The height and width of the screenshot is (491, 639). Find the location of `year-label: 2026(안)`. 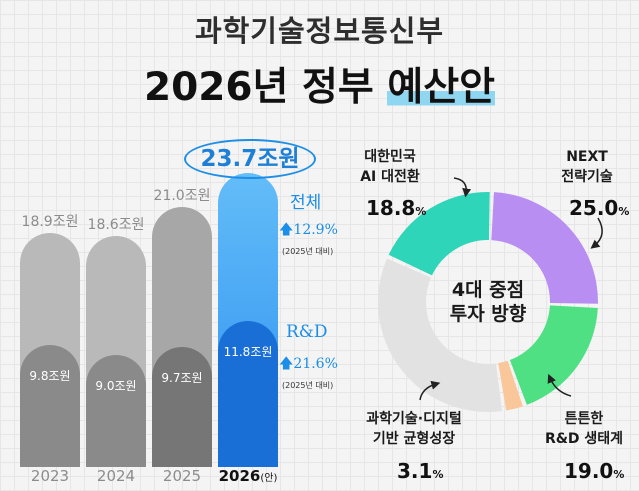

year-label: 2026(안) is located at coordinates (248, 476).